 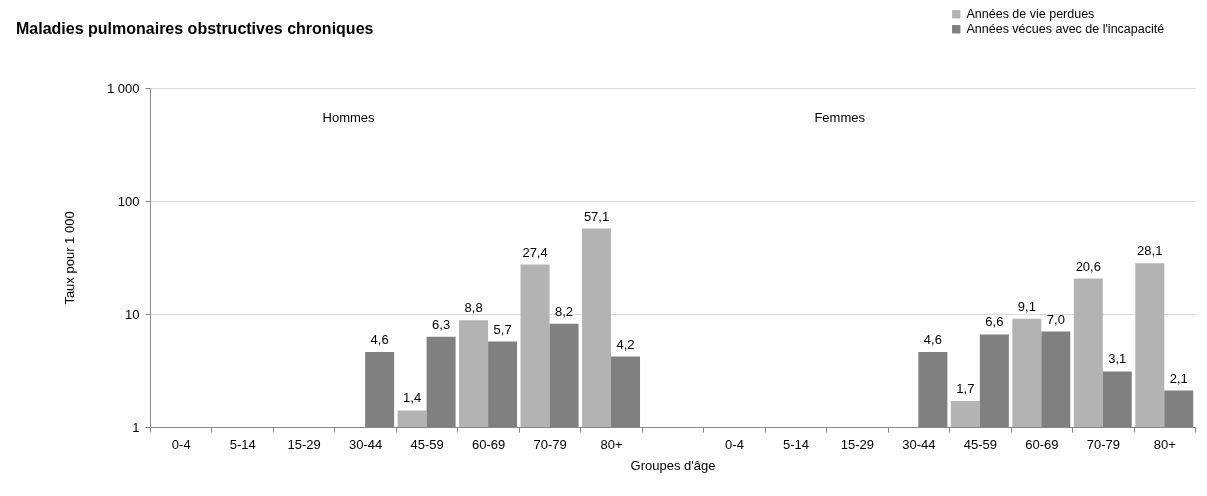 I want to click on data-label: 3,1, so click(x=1117, y=359).